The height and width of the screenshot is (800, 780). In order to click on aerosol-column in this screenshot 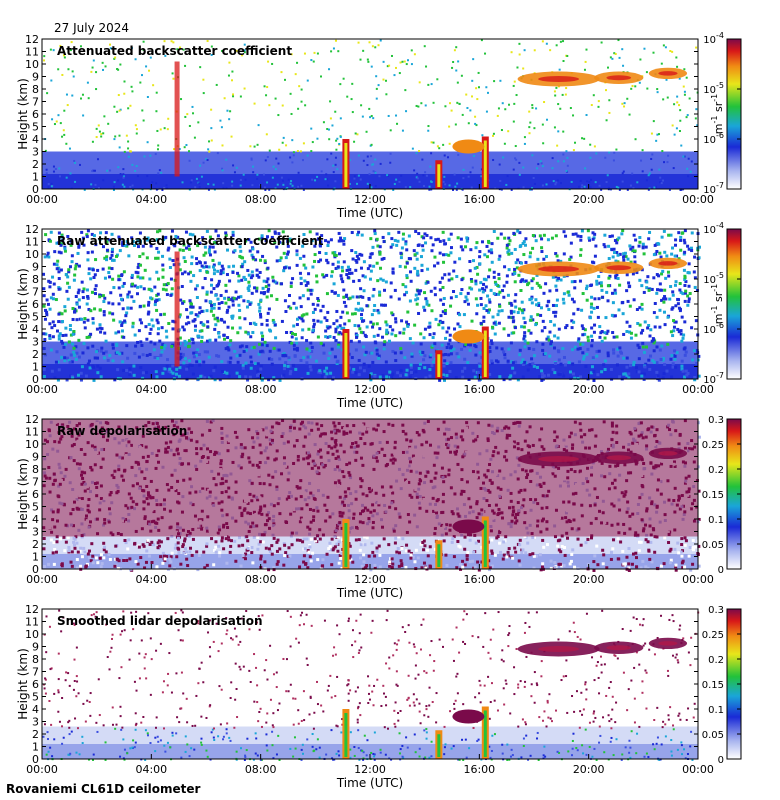, I will do `click(177, 119)`.